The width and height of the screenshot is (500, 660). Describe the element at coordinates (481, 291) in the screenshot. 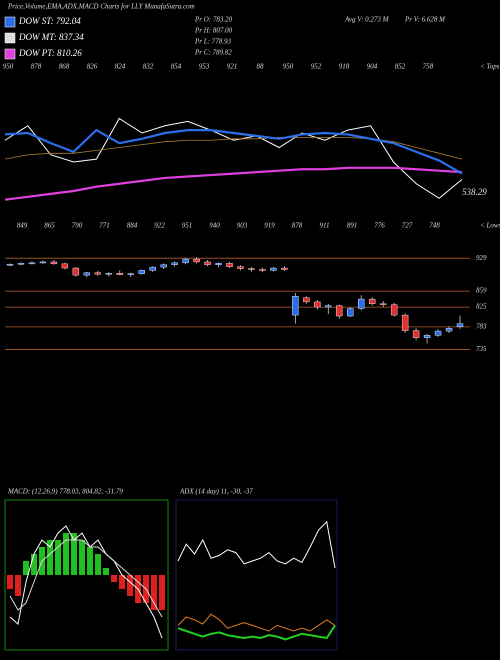

I see `y-tick-label: 859` at that location.